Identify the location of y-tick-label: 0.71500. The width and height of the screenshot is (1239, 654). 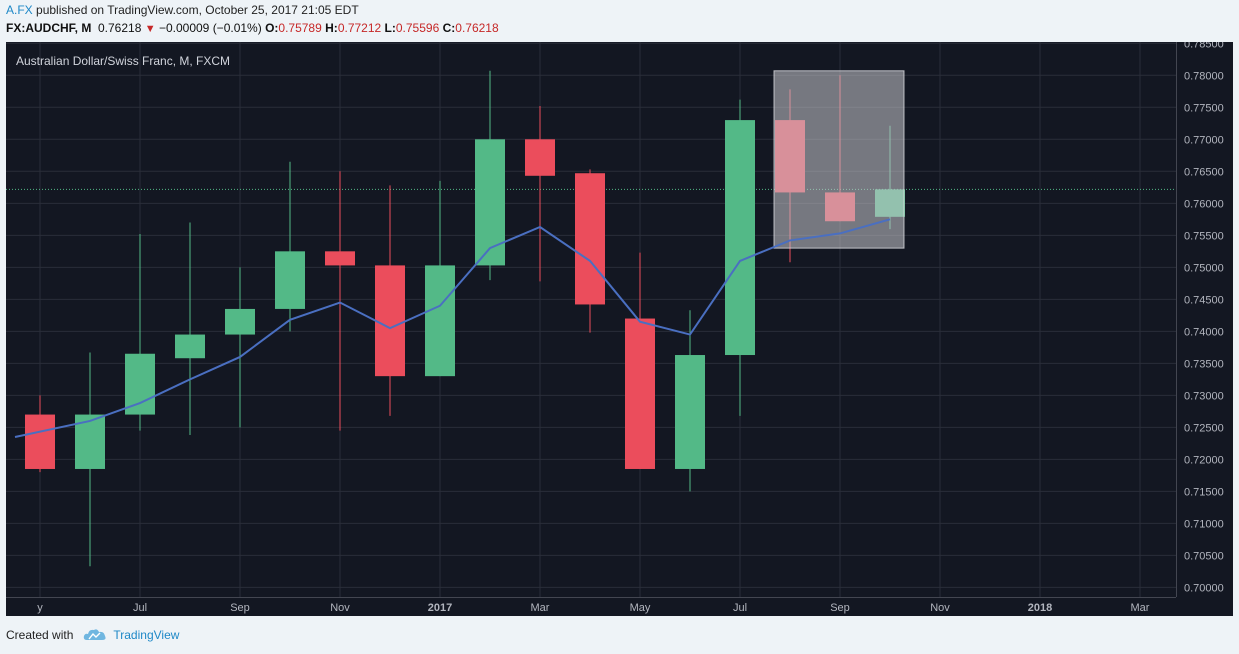
(1204, 492).